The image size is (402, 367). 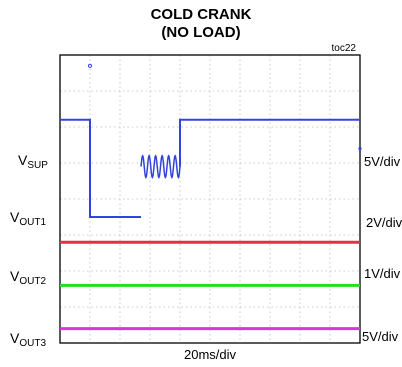 What do you see at coordinates (33, 161) in the screenshot?
I see `channel-label-vsup: VSUP` at bounding box center [33, 161].